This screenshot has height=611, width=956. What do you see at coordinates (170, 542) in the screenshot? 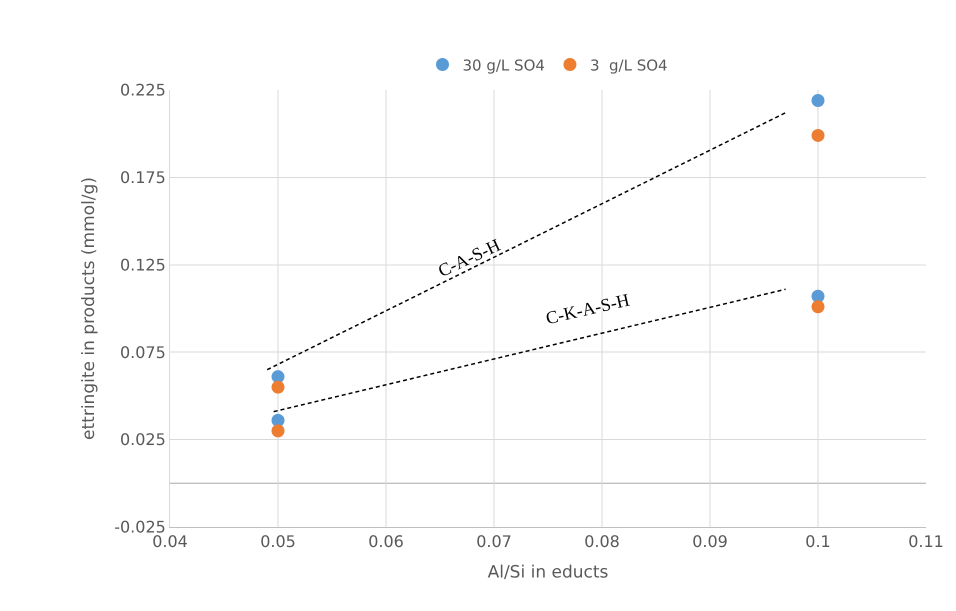
I see `x-tick-label: 0.04` at bounding box center [170, 542].